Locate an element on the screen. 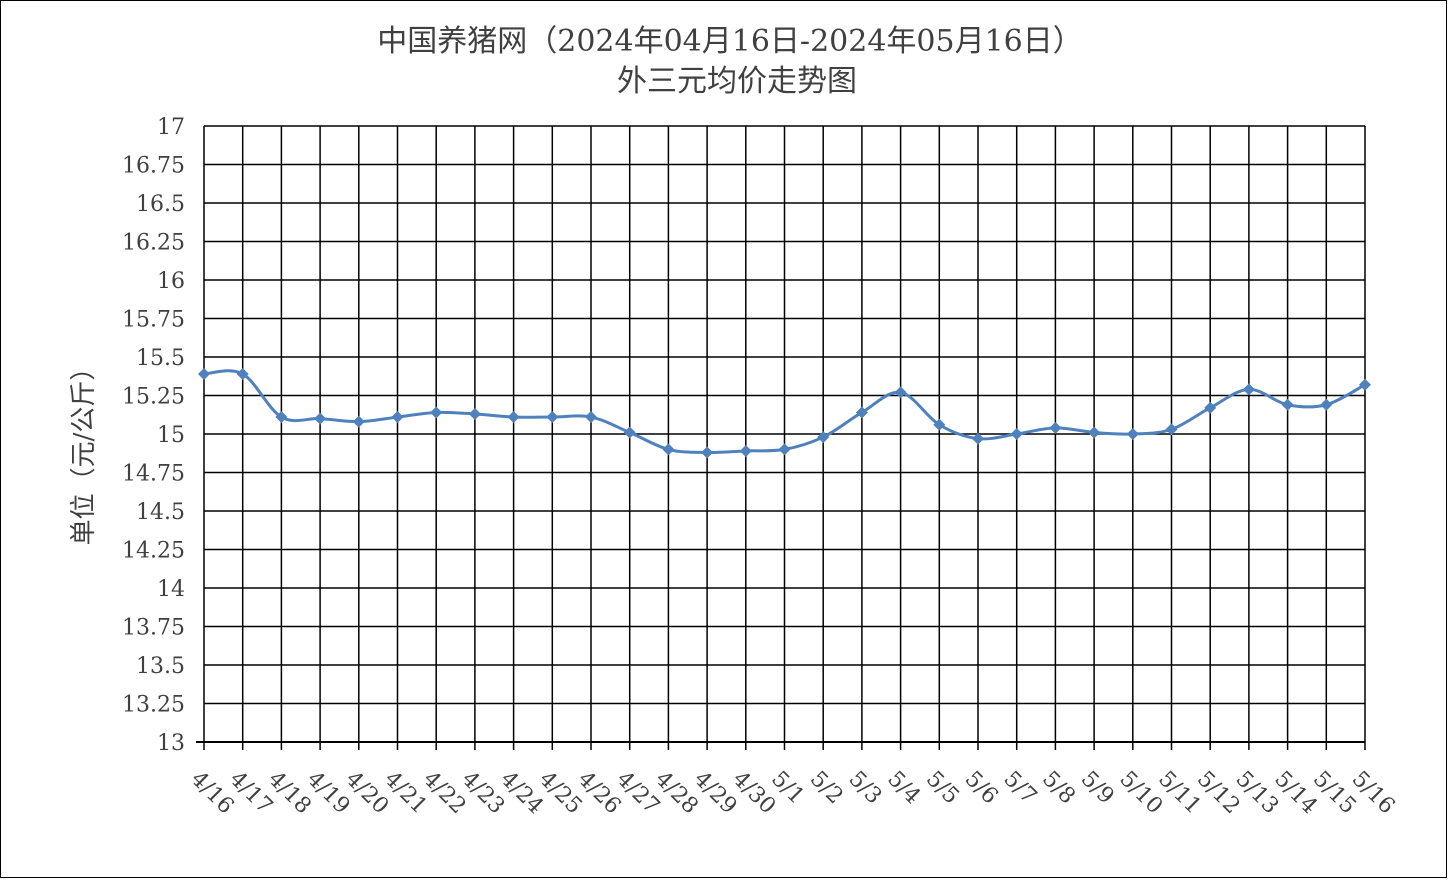  x-tick-label: 4/21 is located at coordinates (405, 793).